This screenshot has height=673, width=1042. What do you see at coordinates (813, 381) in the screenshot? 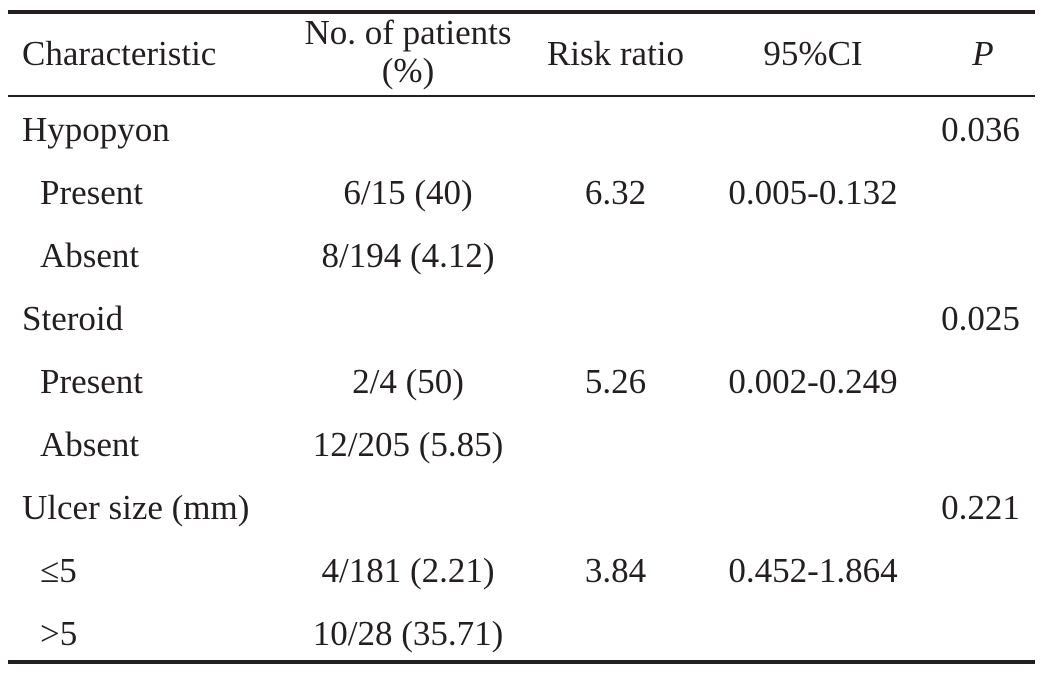
I see `row-ci: 0.002-0.249` at bounding box center [813, 381].